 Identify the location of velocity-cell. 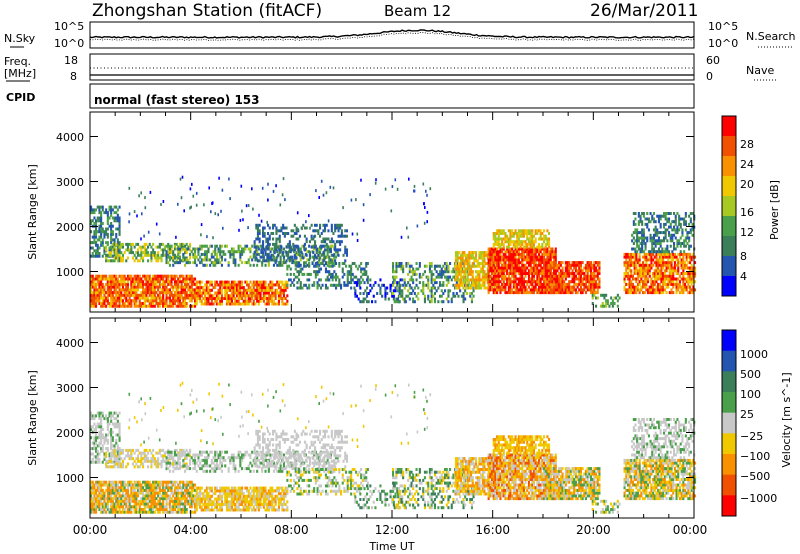
(96, 499).